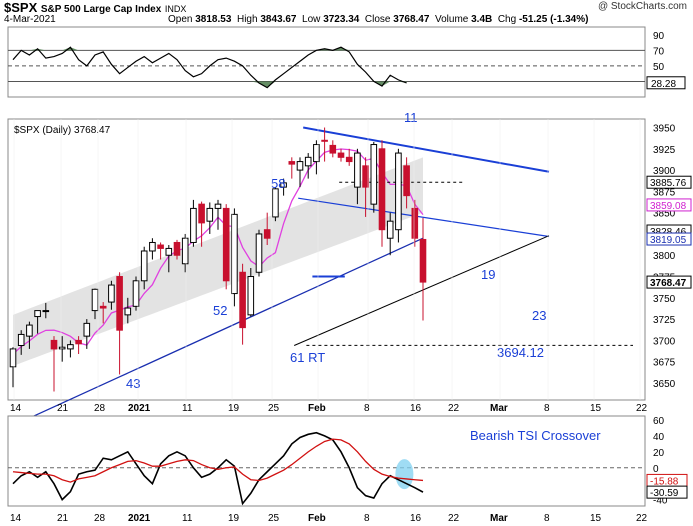  I want to click on oscillator-panel-frame, so click(326, 62).